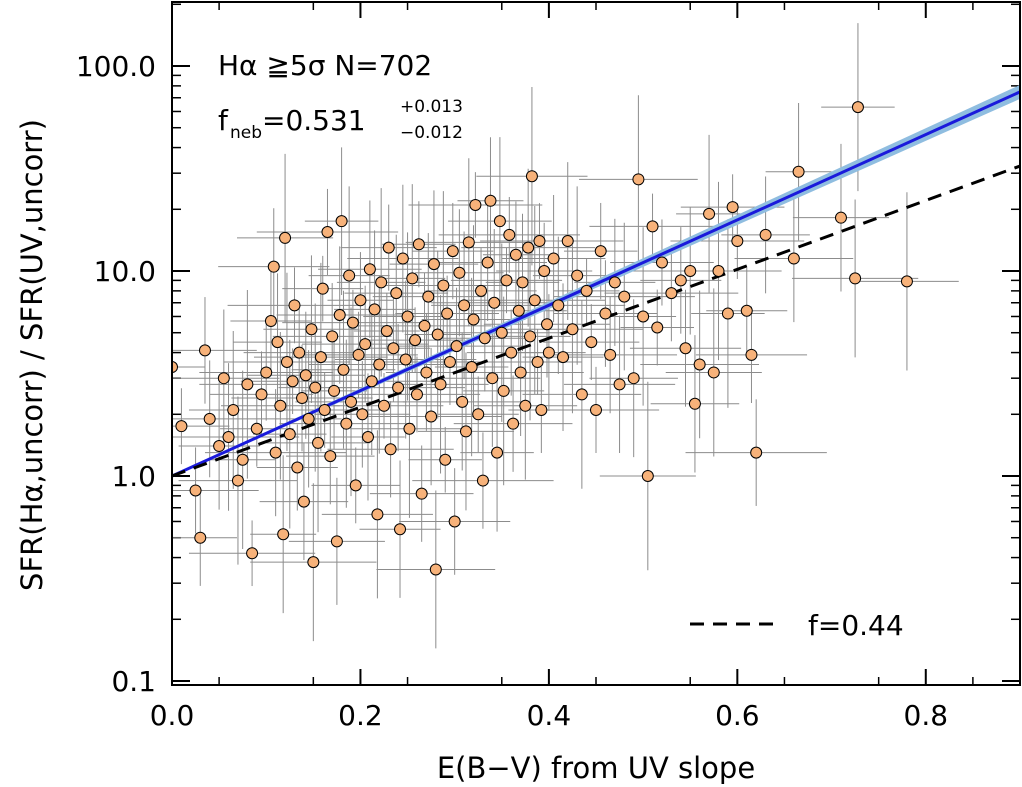  I want to click on x-tick-label: 0.2, so click(360, 715).